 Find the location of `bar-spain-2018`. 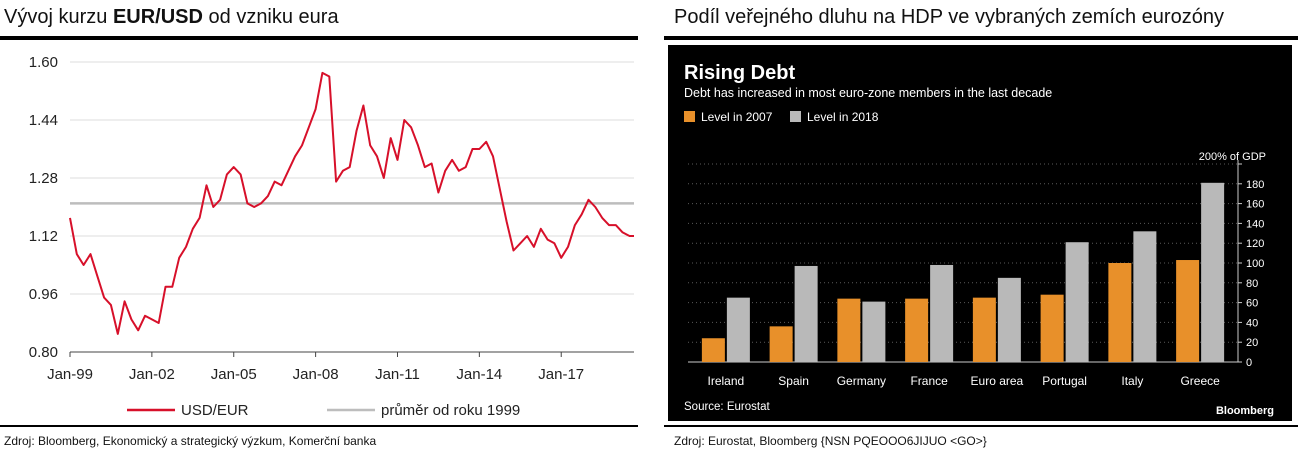

bar-spain-2018 is located at coordinates (806, 313).